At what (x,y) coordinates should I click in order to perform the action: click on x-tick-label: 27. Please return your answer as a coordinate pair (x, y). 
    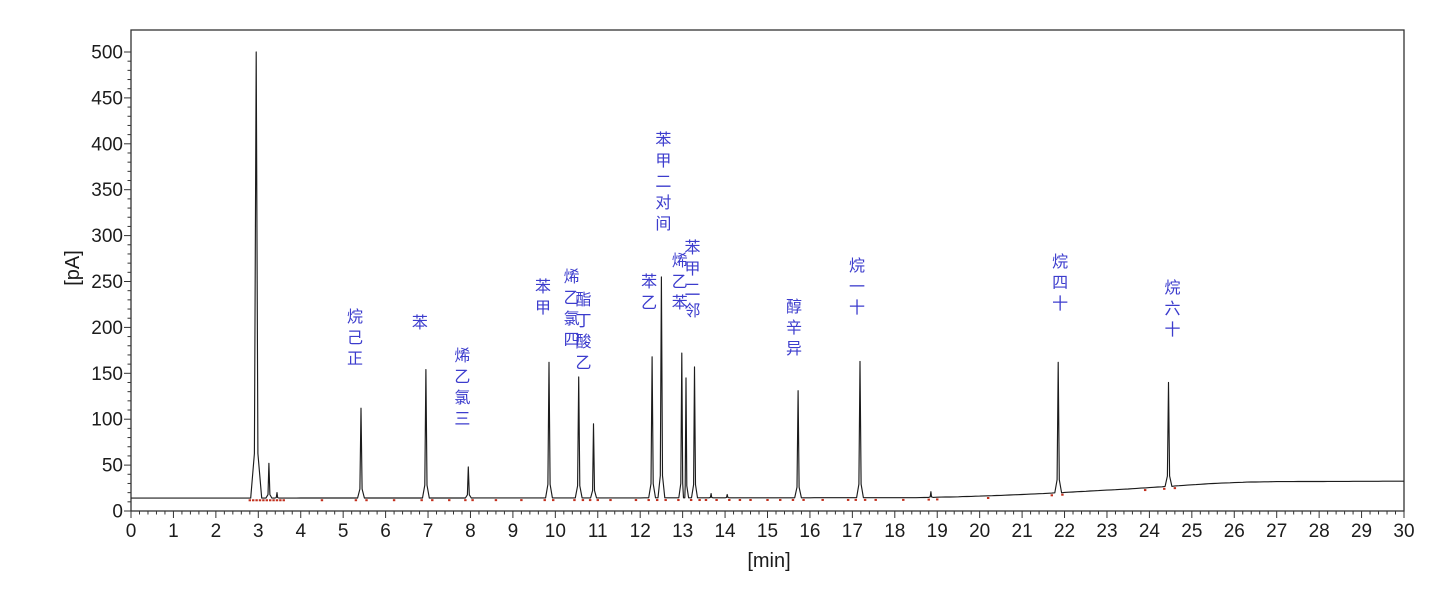
    Looking at the image, I should click on (1276, 531).